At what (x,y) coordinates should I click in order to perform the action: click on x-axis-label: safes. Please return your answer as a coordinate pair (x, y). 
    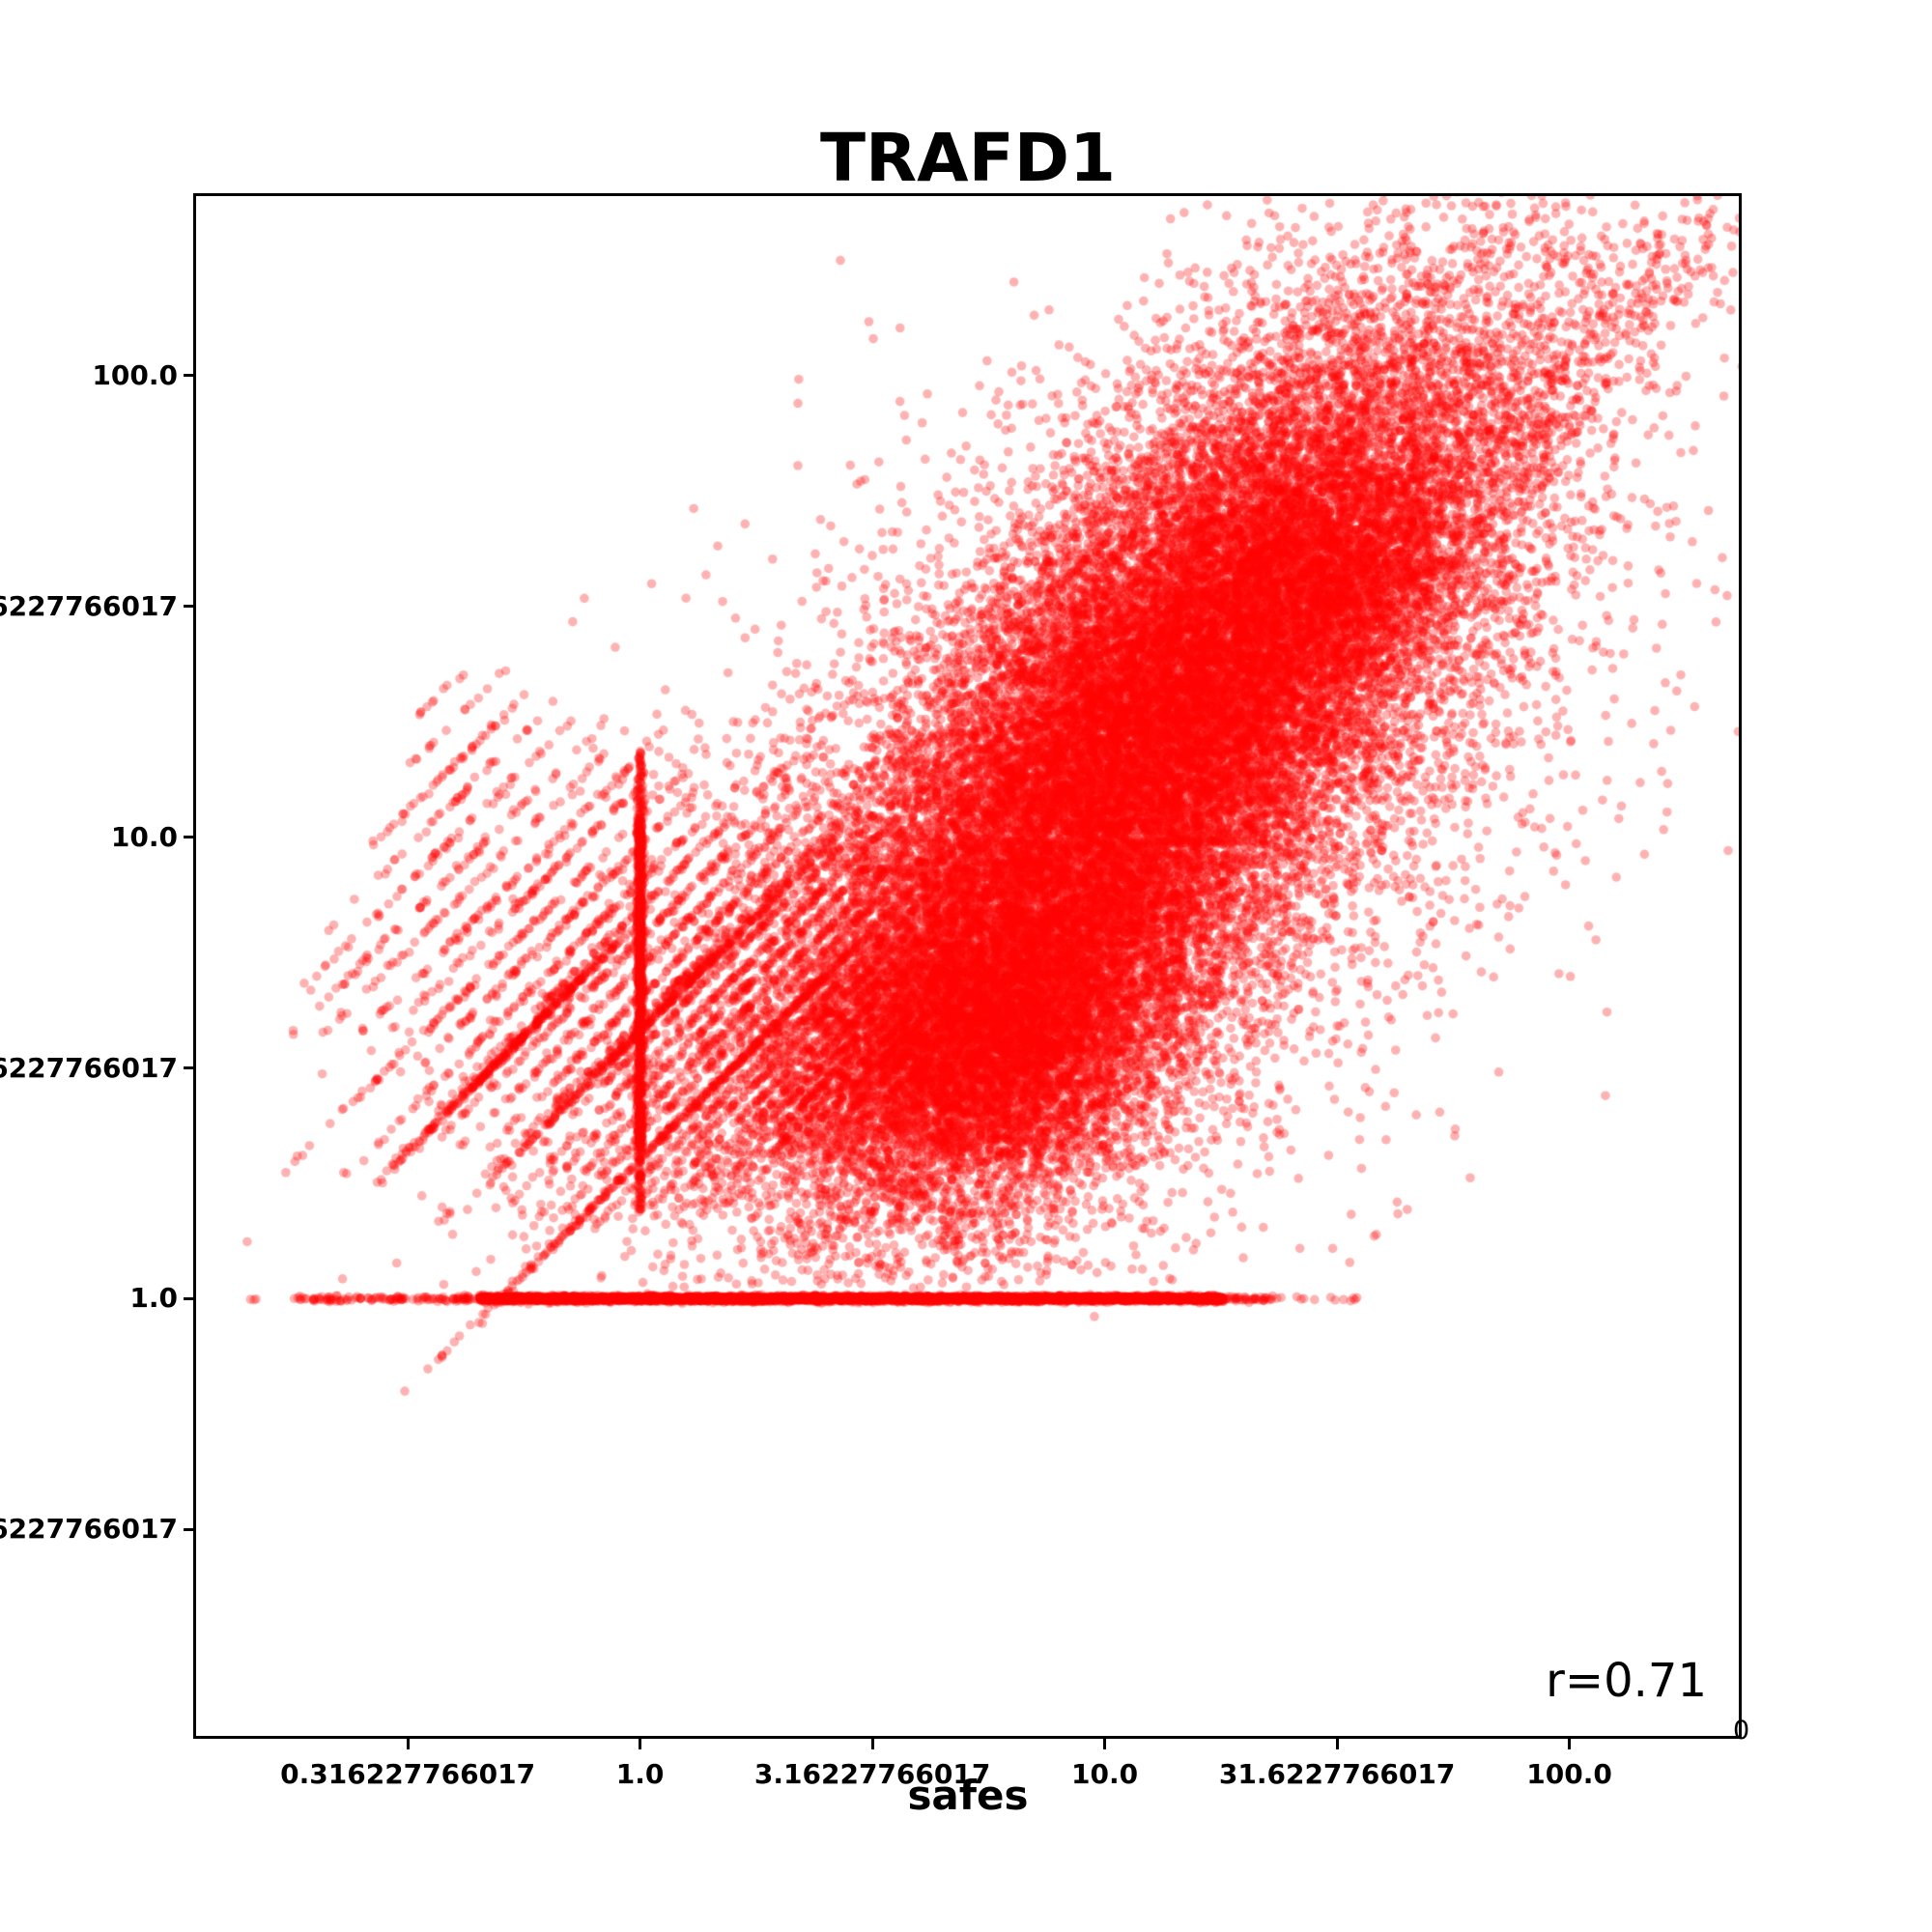
    Looking at the image, I should click on (968, 1795).